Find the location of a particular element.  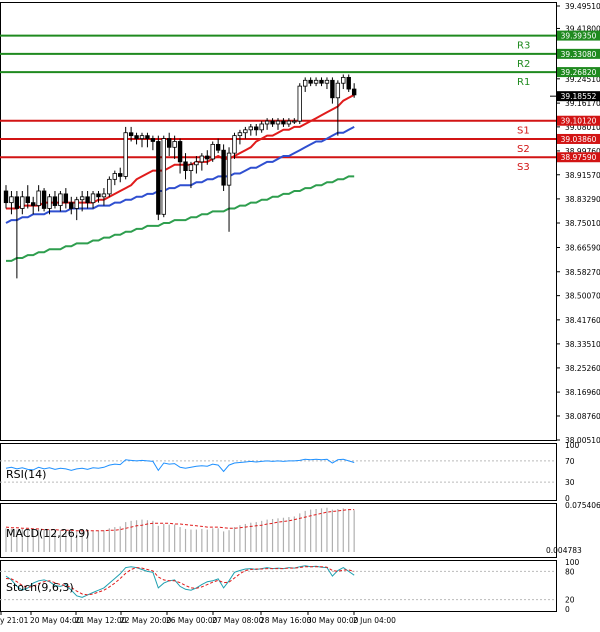

time-tick-label: 26 May 00:00 is located at coordinates (192, 620).